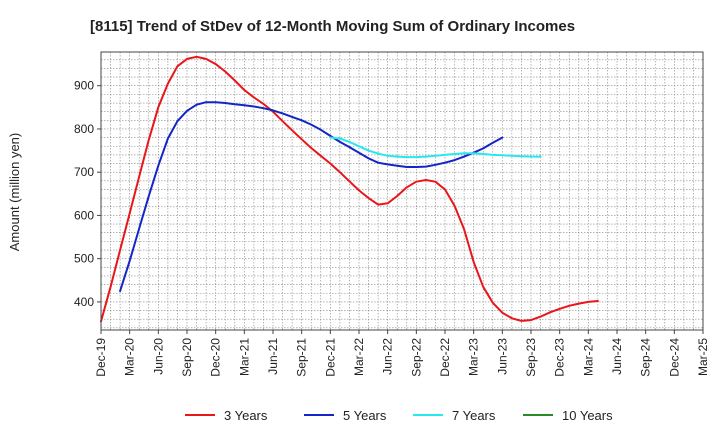 The image size is (720, 440). What do you see at coordinates (302, 357) in the screenshot?
I see `x-tick-label: Sep-21` at bounding box center [302, 357].